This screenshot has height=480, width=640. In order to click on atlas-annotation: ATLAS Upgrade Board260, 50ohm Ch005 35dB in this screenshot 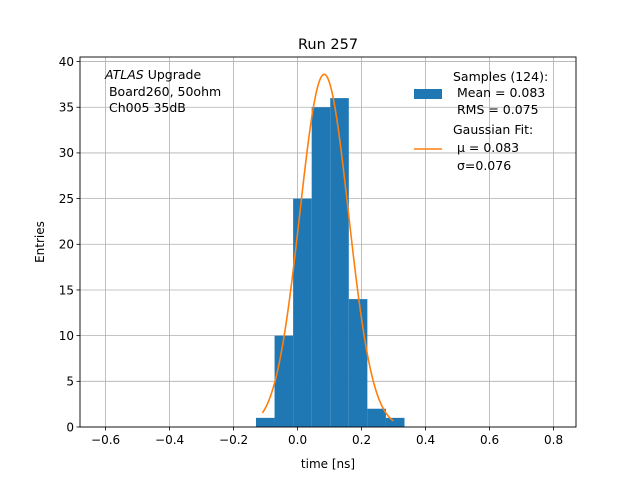, I will do `click(162, 91)`.